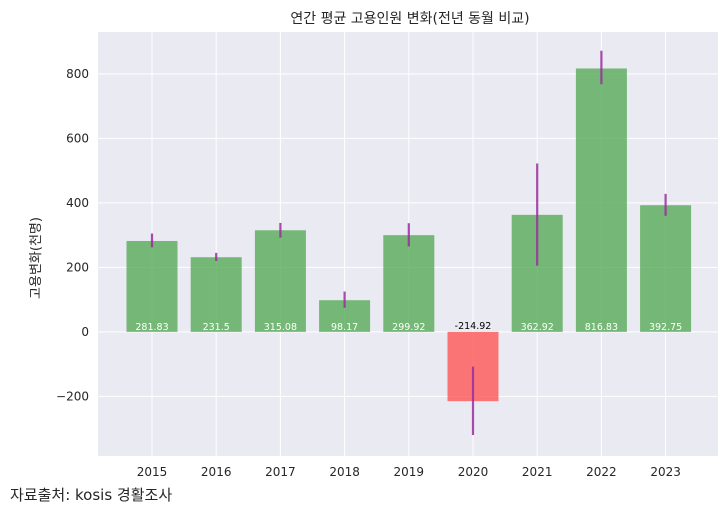  Describe the element at coordinates (344, 472) in the screenshot. I see `x-tick-label: 2018` at that location.